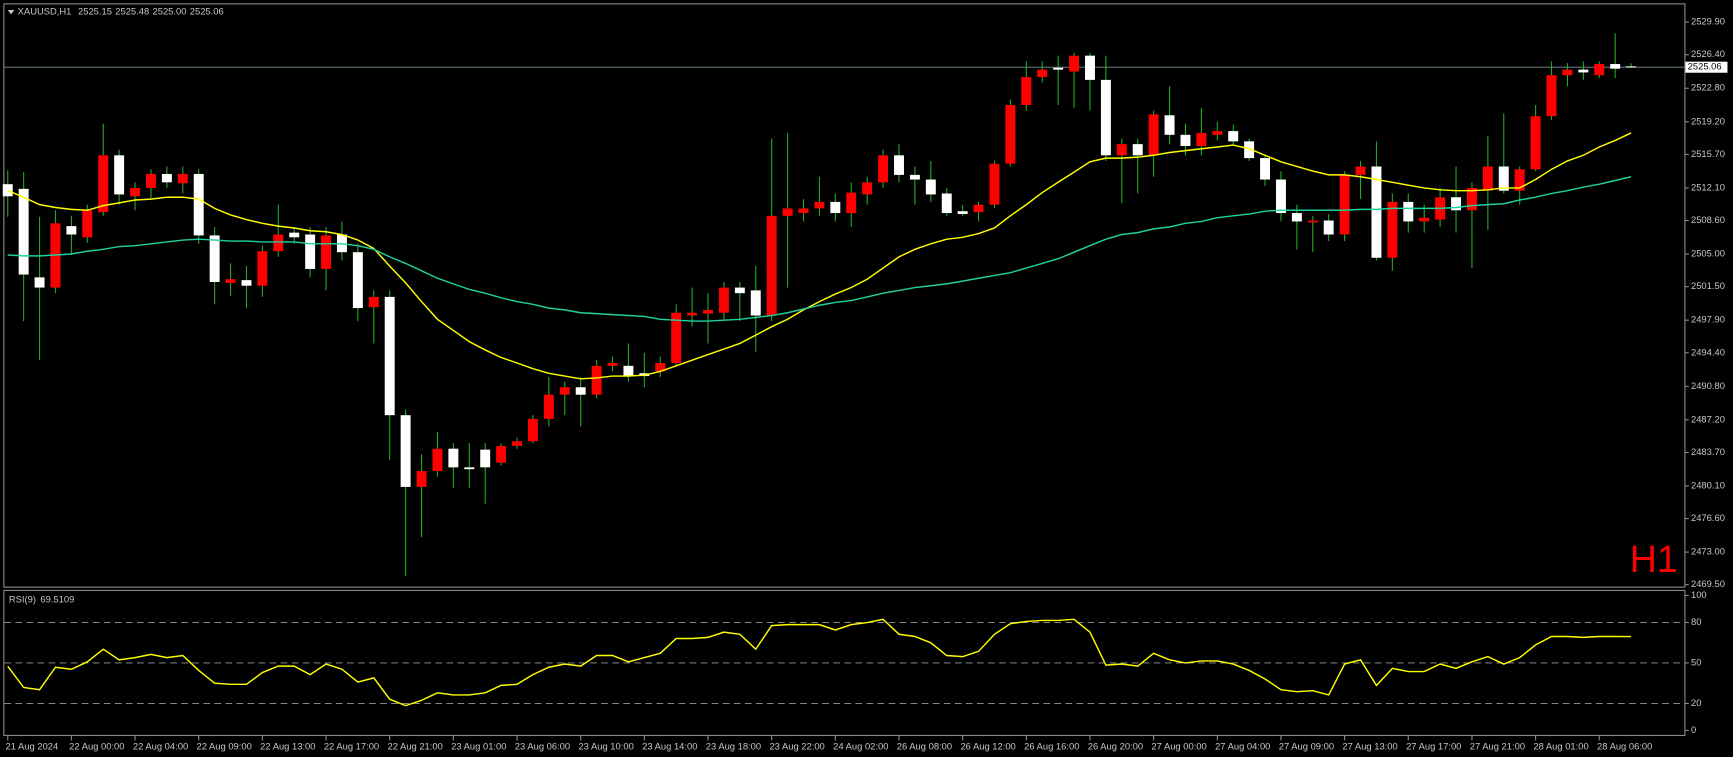  Describe the element at coordinates (1708, 484) in the screenshot. I see `y-tick-label: 2480.10` at that location.